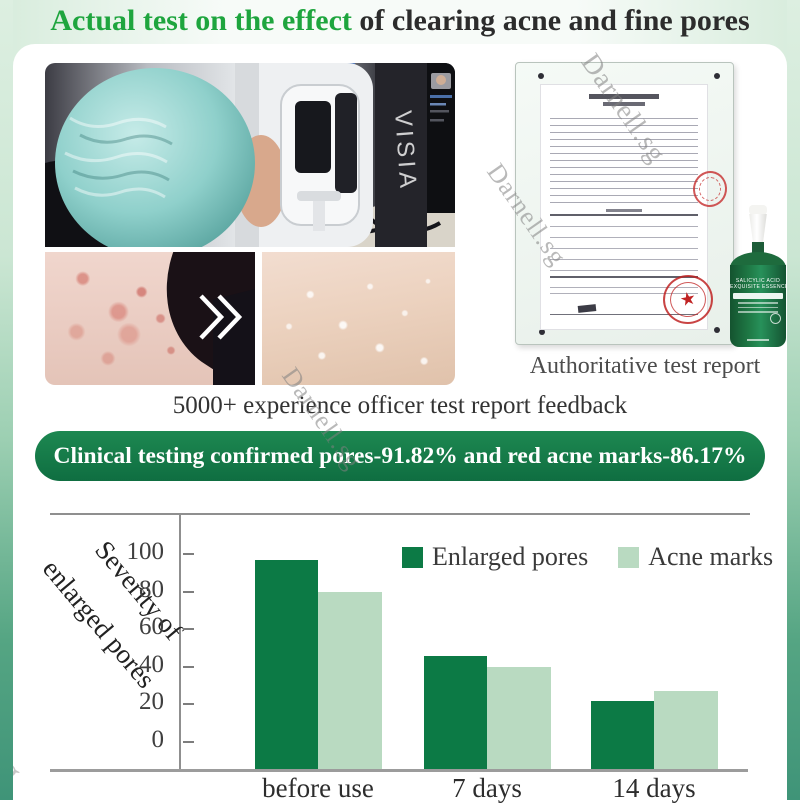 The image size is (800, 804). What do you see at coordinates (6, 400) in the screenshot?
I see `left-edge-band` at bounding box center [6, 400].